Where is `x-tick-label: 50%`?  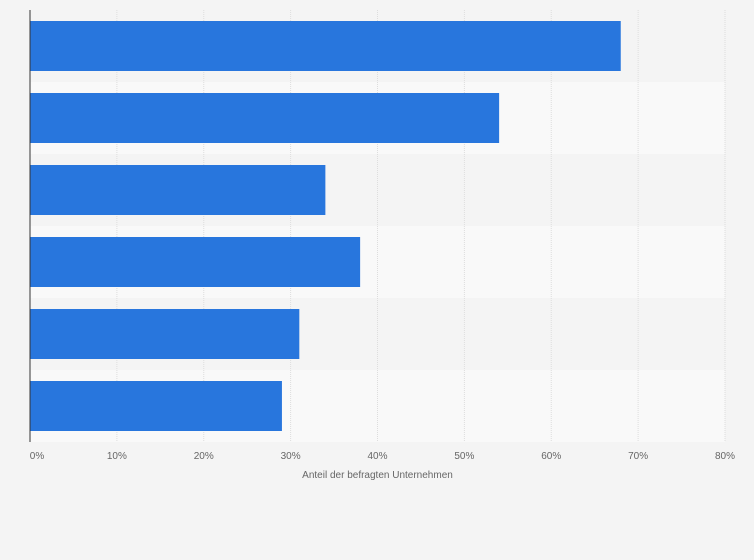
x-tick-label: 50% is located at coordinates (464, 456).